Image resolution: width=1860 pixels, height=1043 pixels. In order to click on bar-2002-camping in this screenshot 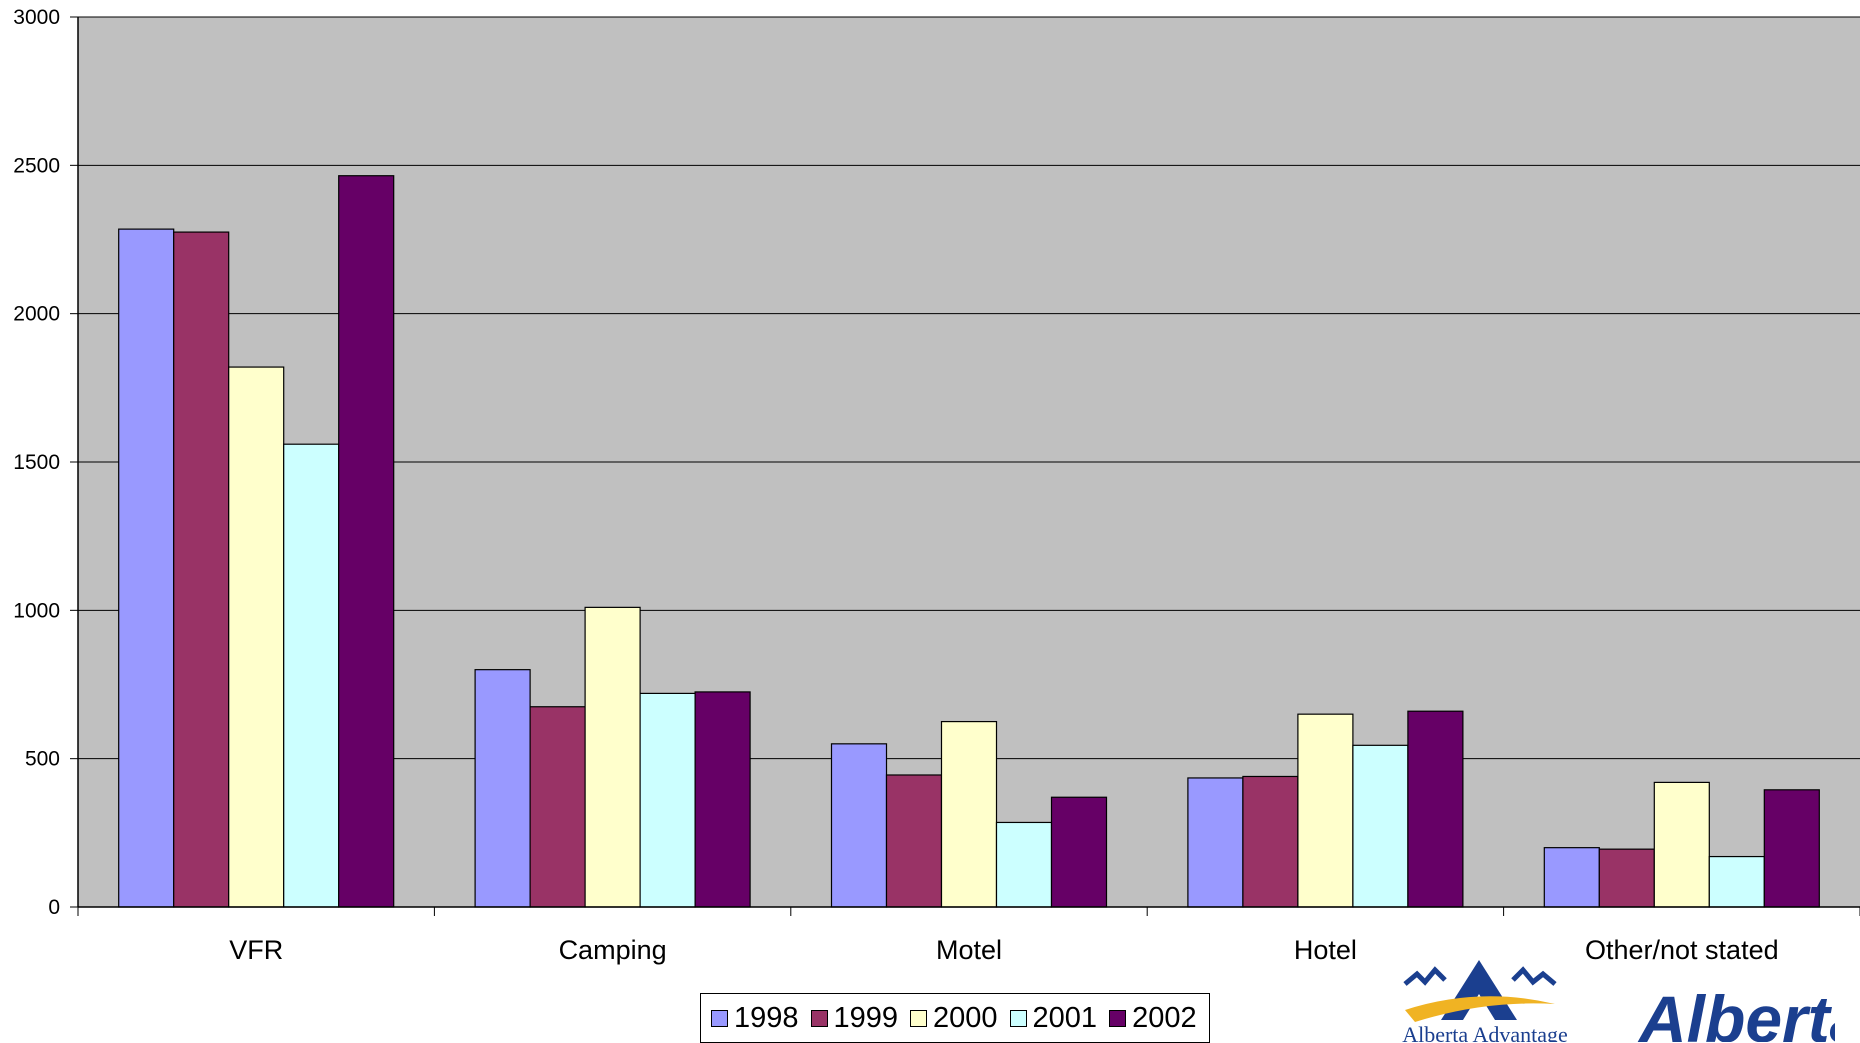, I will do `click(722, 799)`.